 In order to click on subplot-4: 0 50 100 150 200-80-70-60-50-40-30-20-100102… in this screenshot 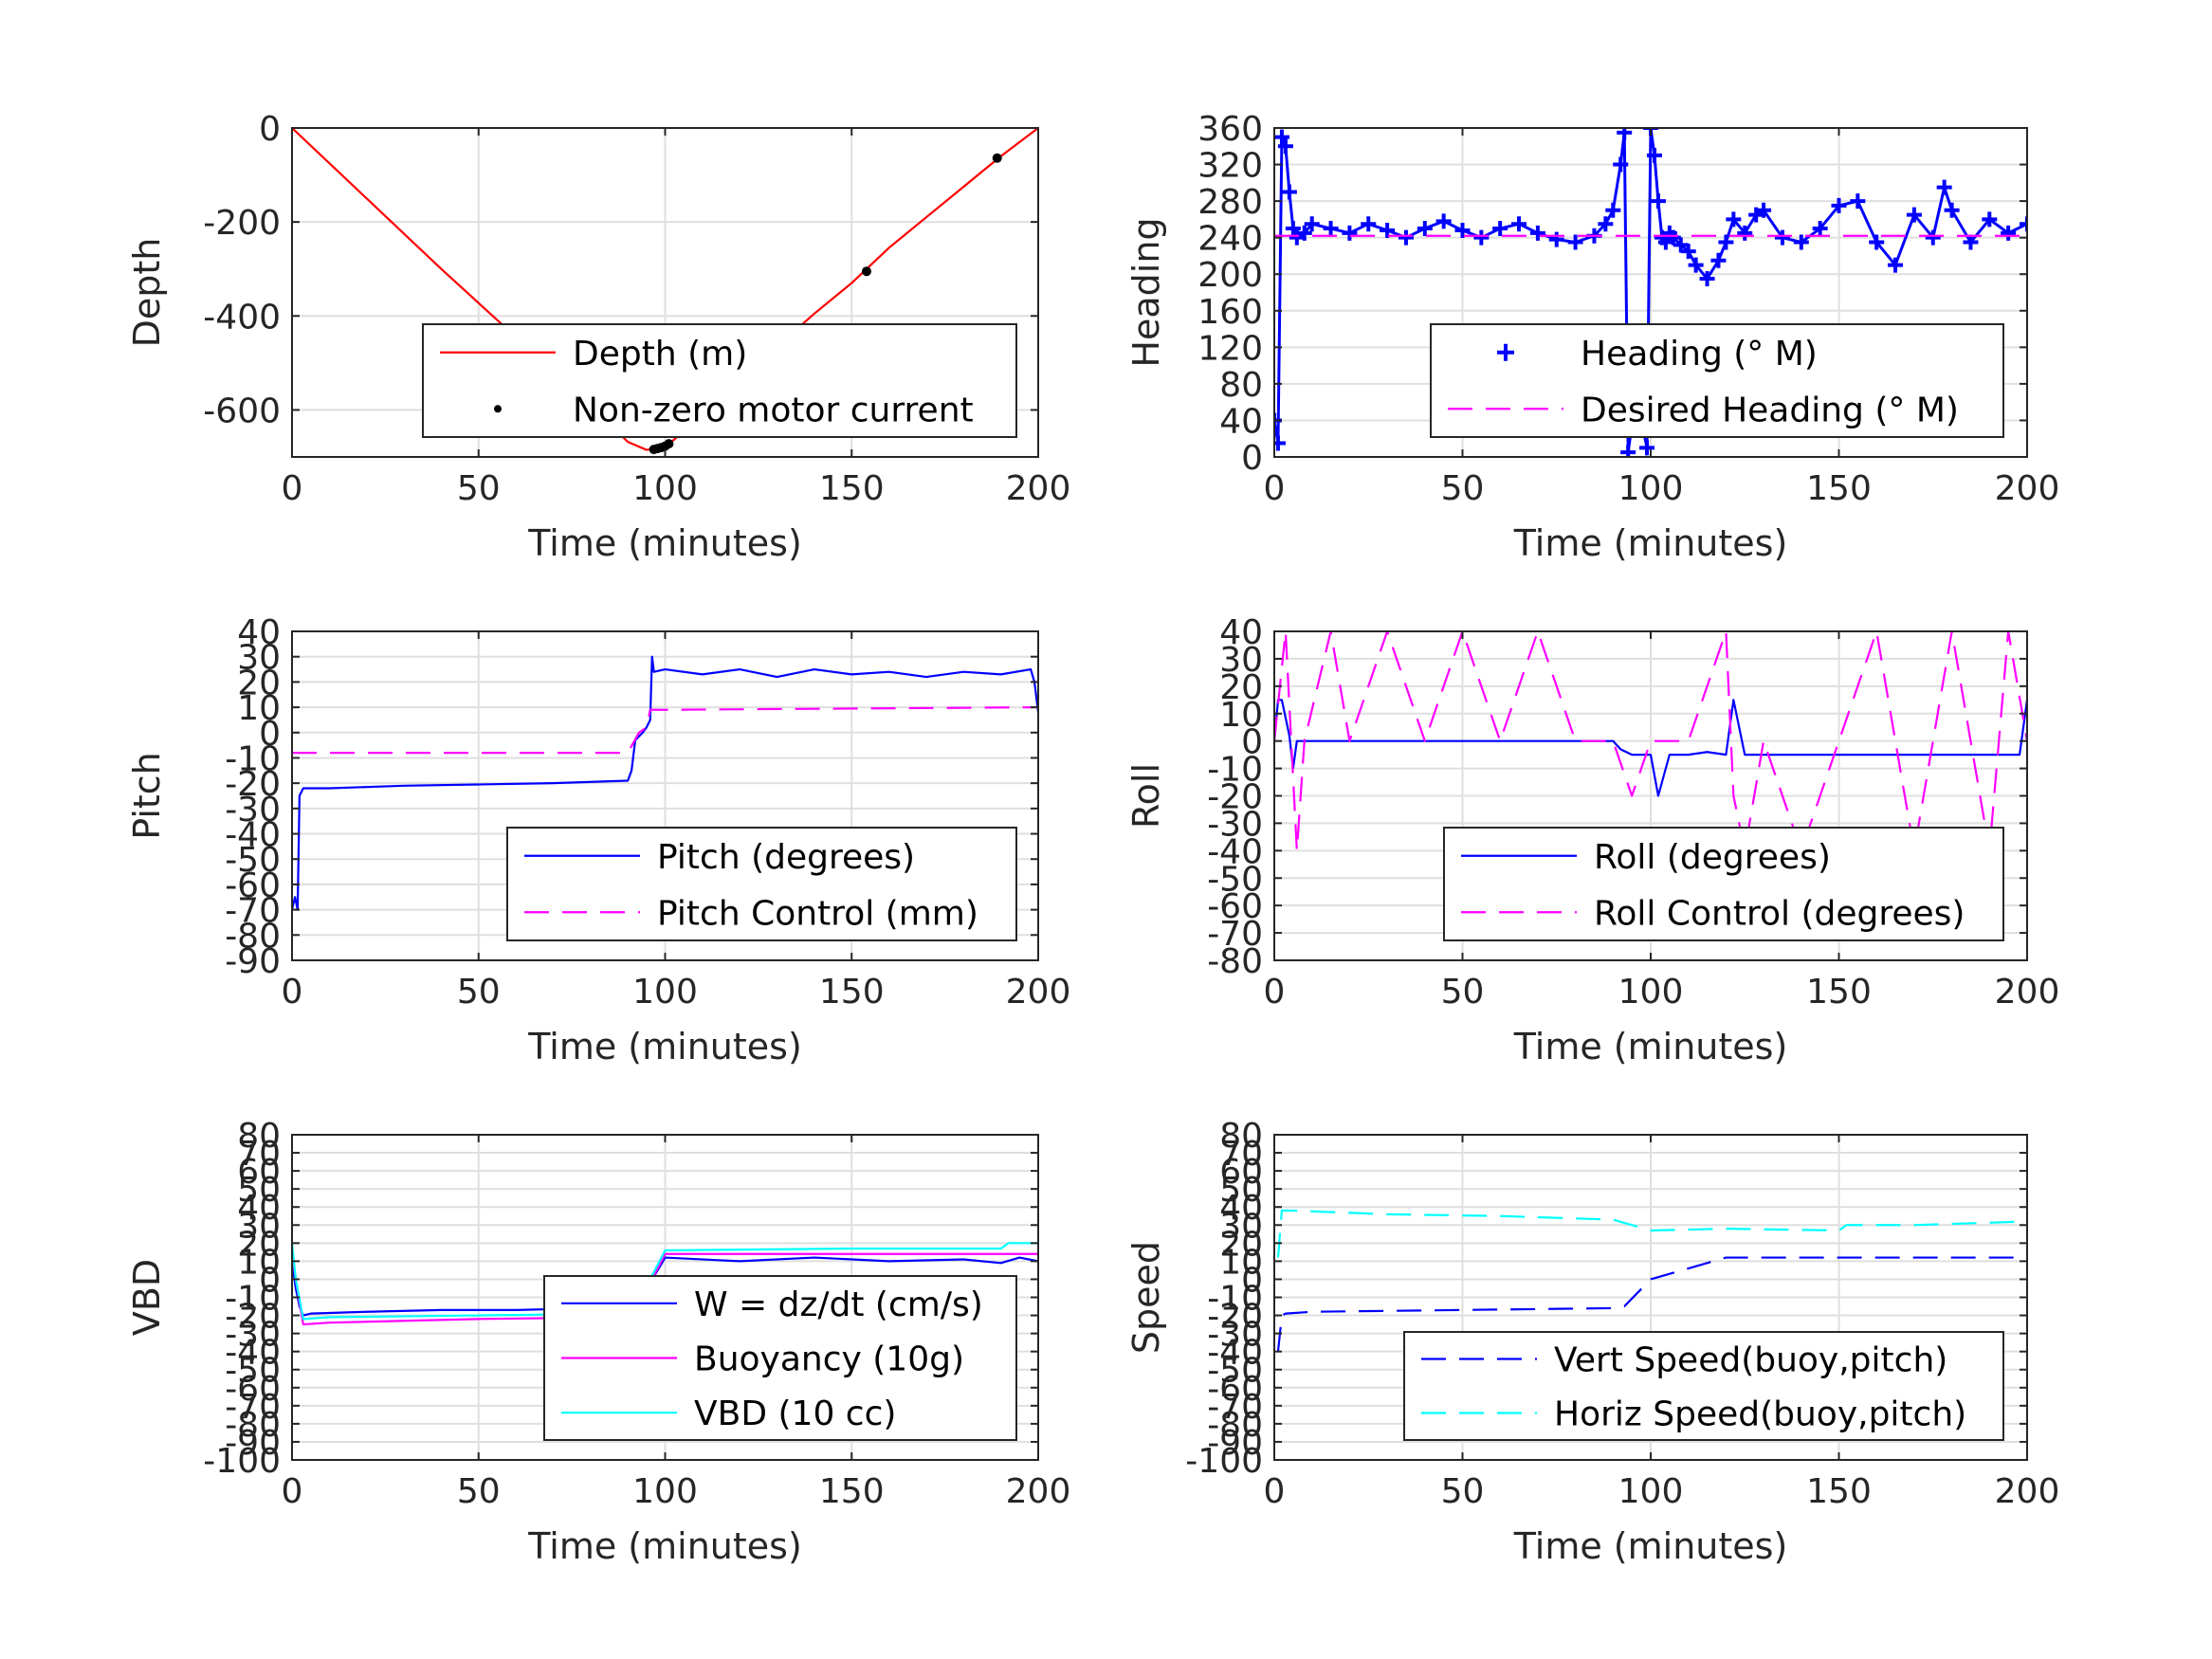, I will do `click(1592, 840)`.